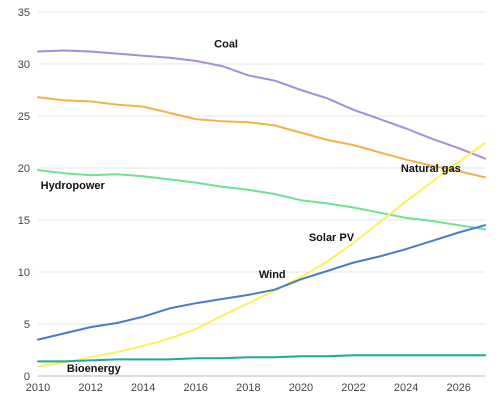 The width and height of the screenshot is (500, 416). I want to click on x-tick-label: 2020, so click(301, 388).